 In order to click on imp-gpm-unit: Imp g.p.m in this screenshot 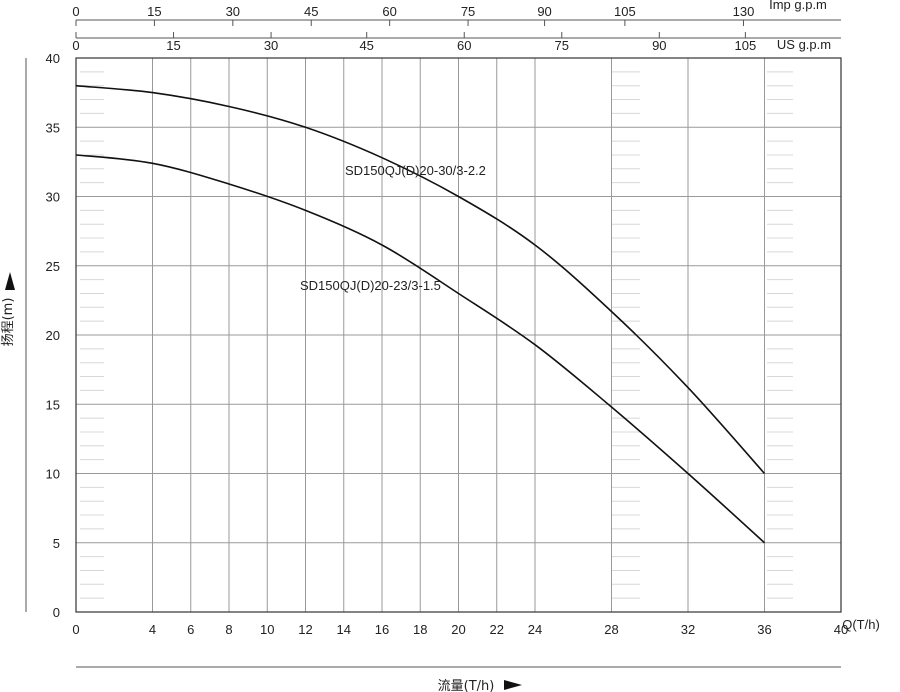, I will do `click(798, 6)`.